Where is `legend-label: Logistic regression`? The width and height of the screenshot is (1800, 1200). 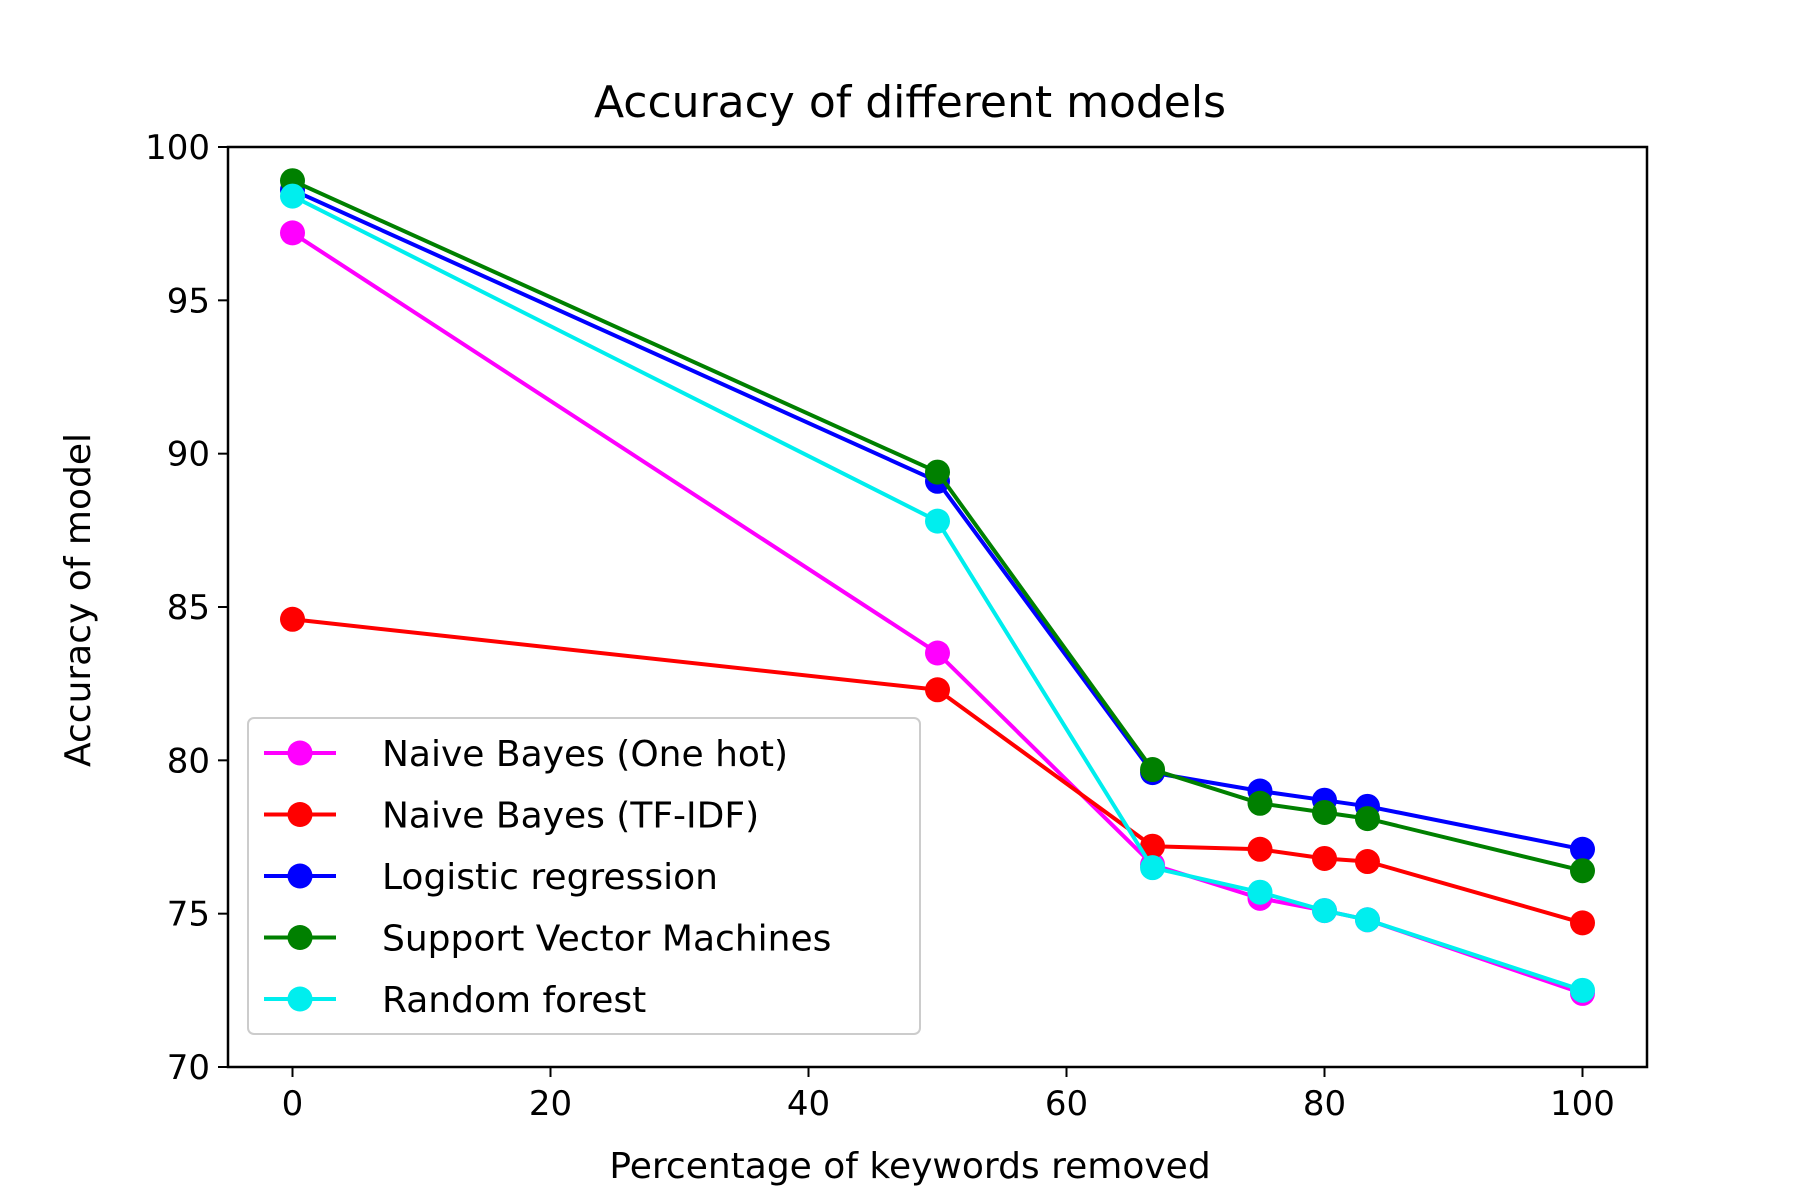
legend-label: Logistic regression is located at coordinates (550, 877).